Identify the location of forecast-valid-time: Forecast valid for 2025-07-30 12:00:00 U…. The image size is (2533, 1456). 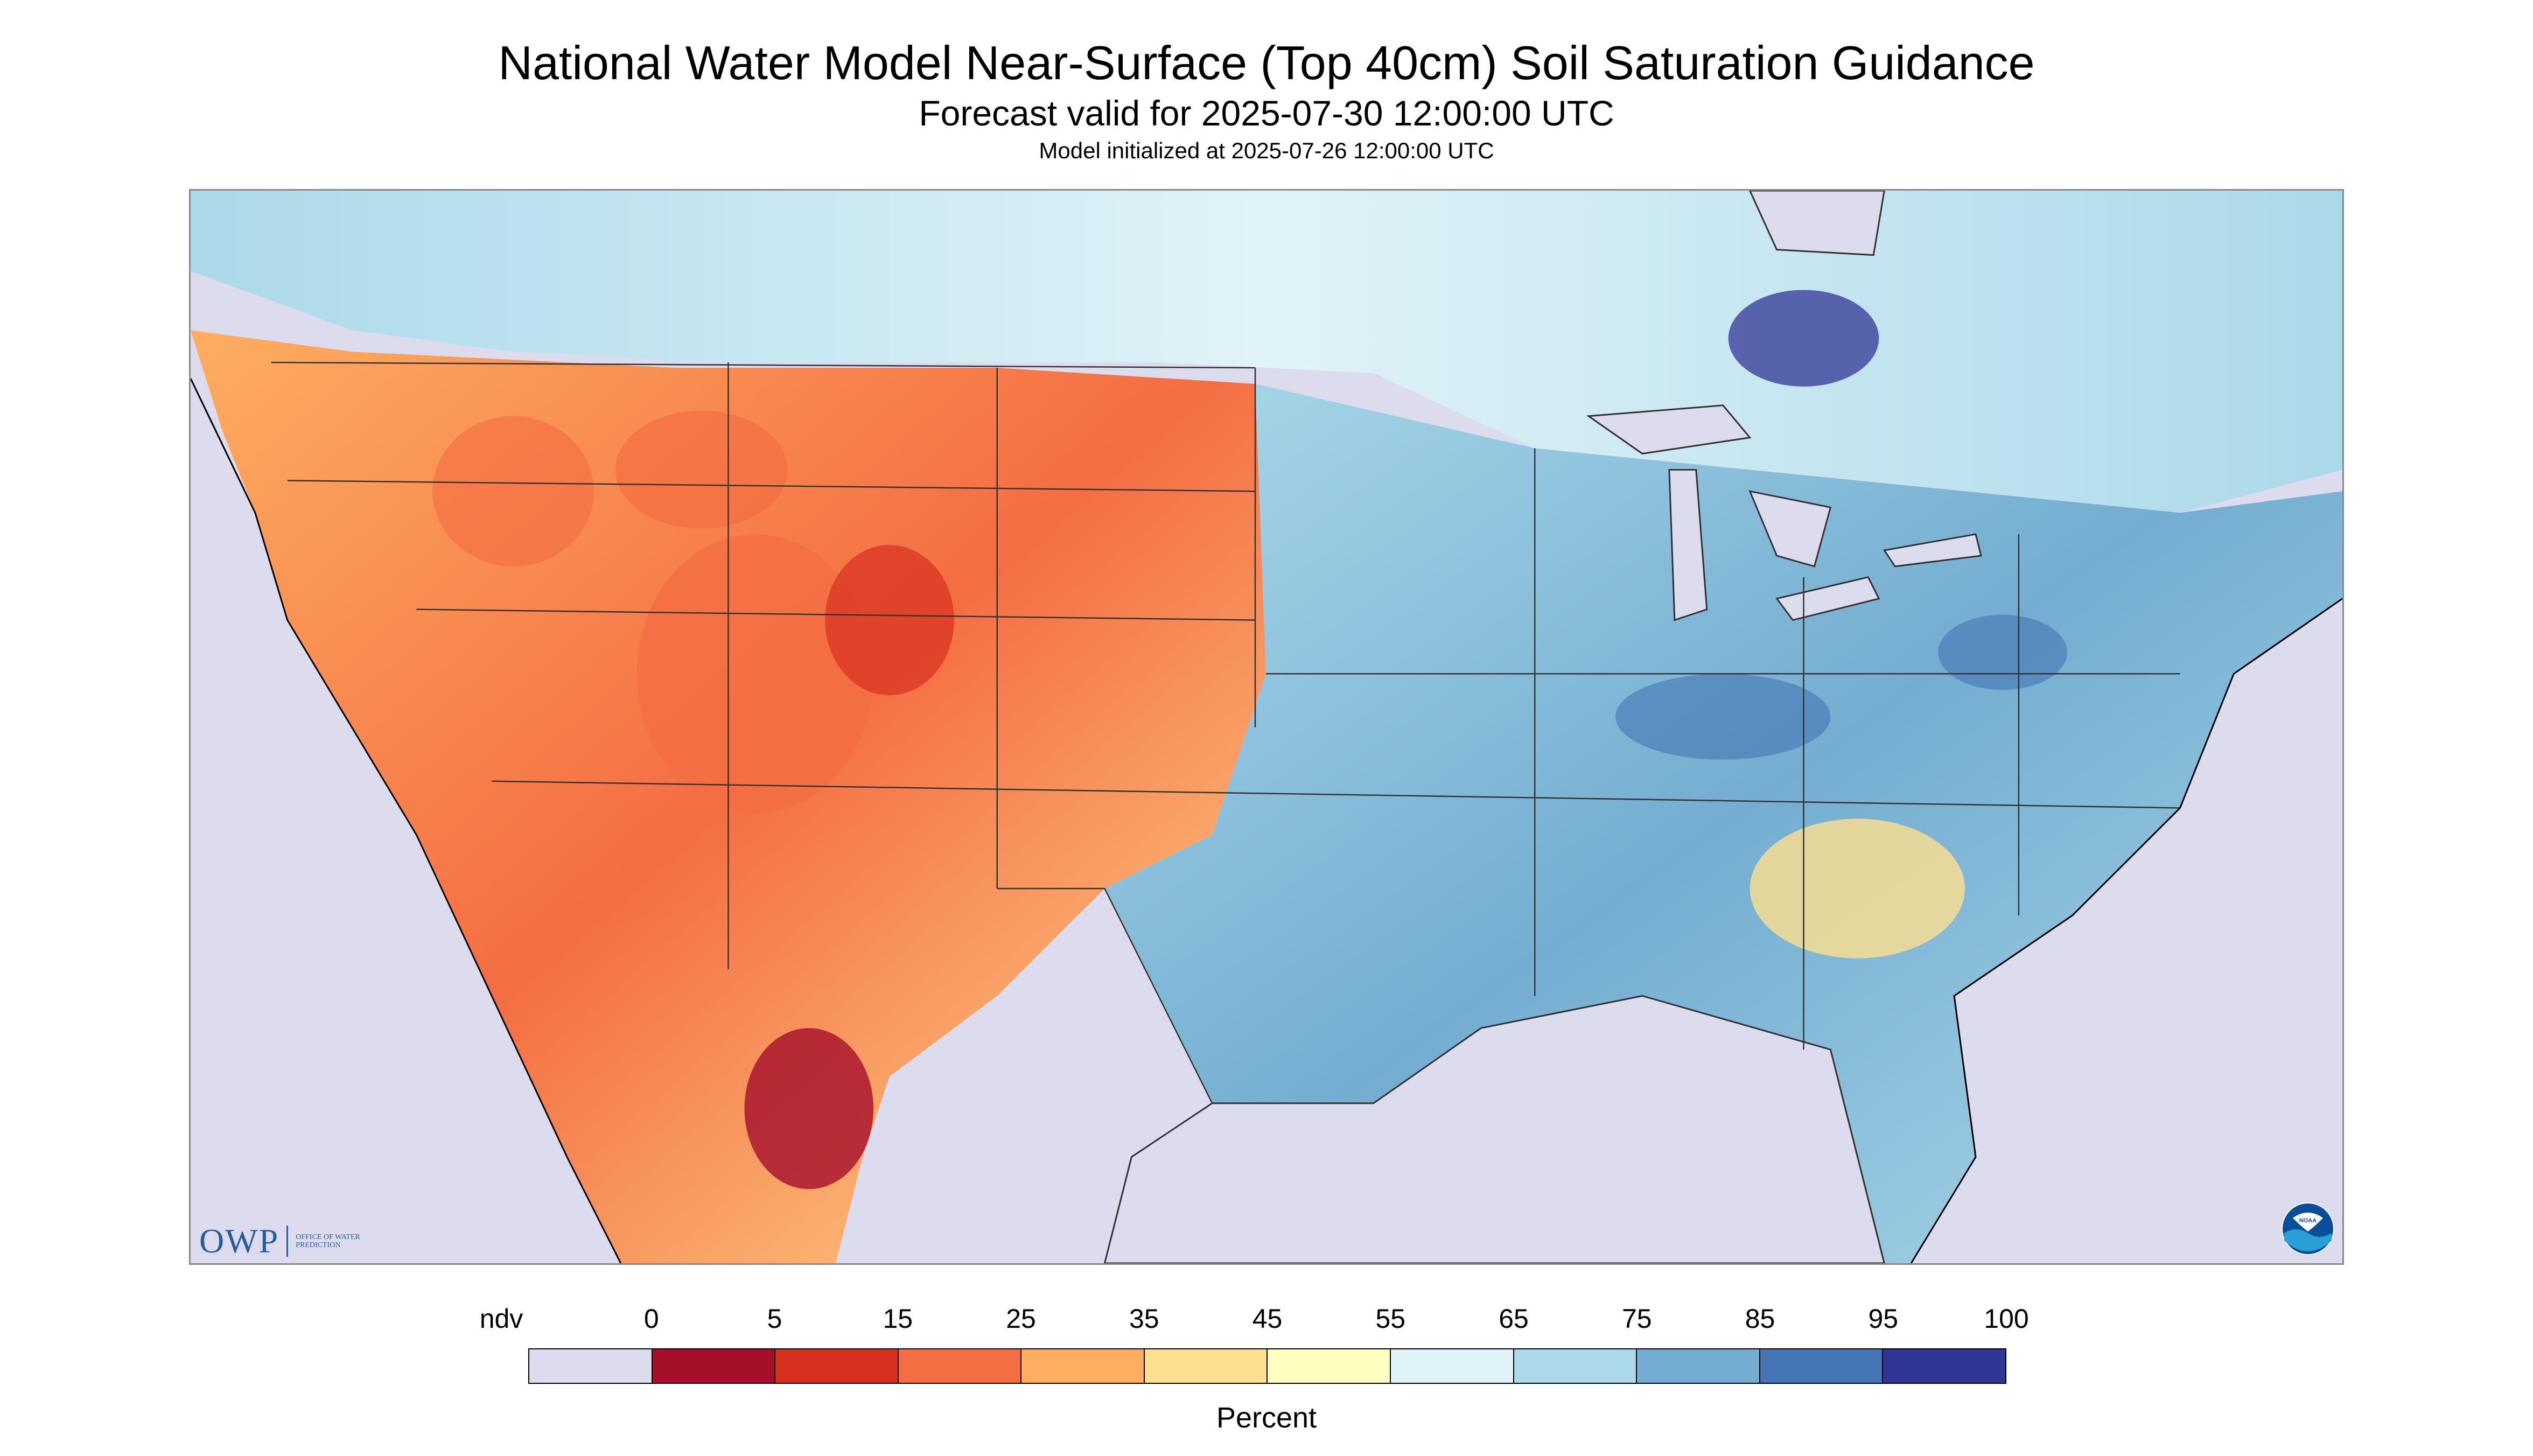
(1266, 113).